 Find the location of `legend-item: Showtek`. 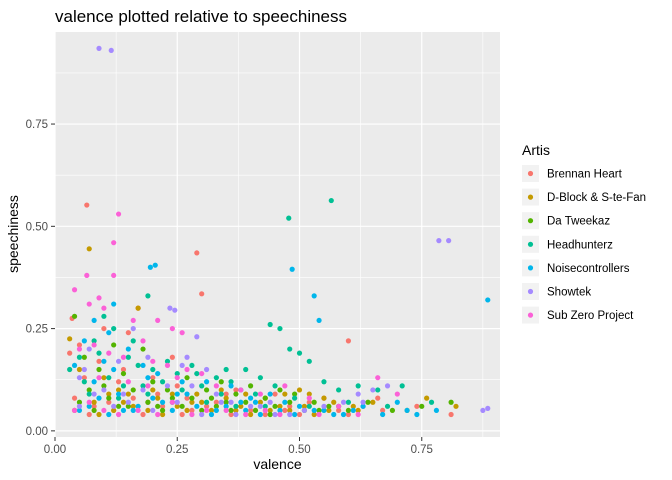

legend-item: Showtek is located at coordinates (556, 291).